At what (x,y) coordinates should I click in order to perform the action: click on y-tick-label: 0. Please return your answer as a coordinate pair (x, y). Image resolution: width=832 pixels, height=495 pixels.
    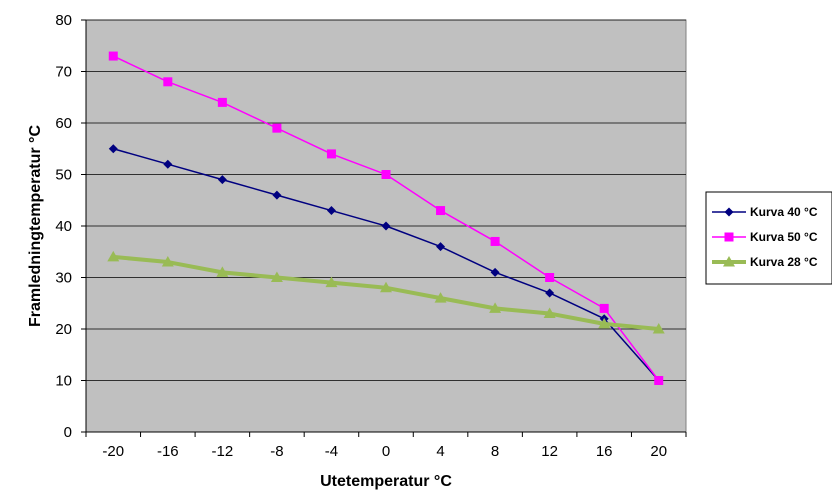
    Looking at the image, I should click on (68, 432).